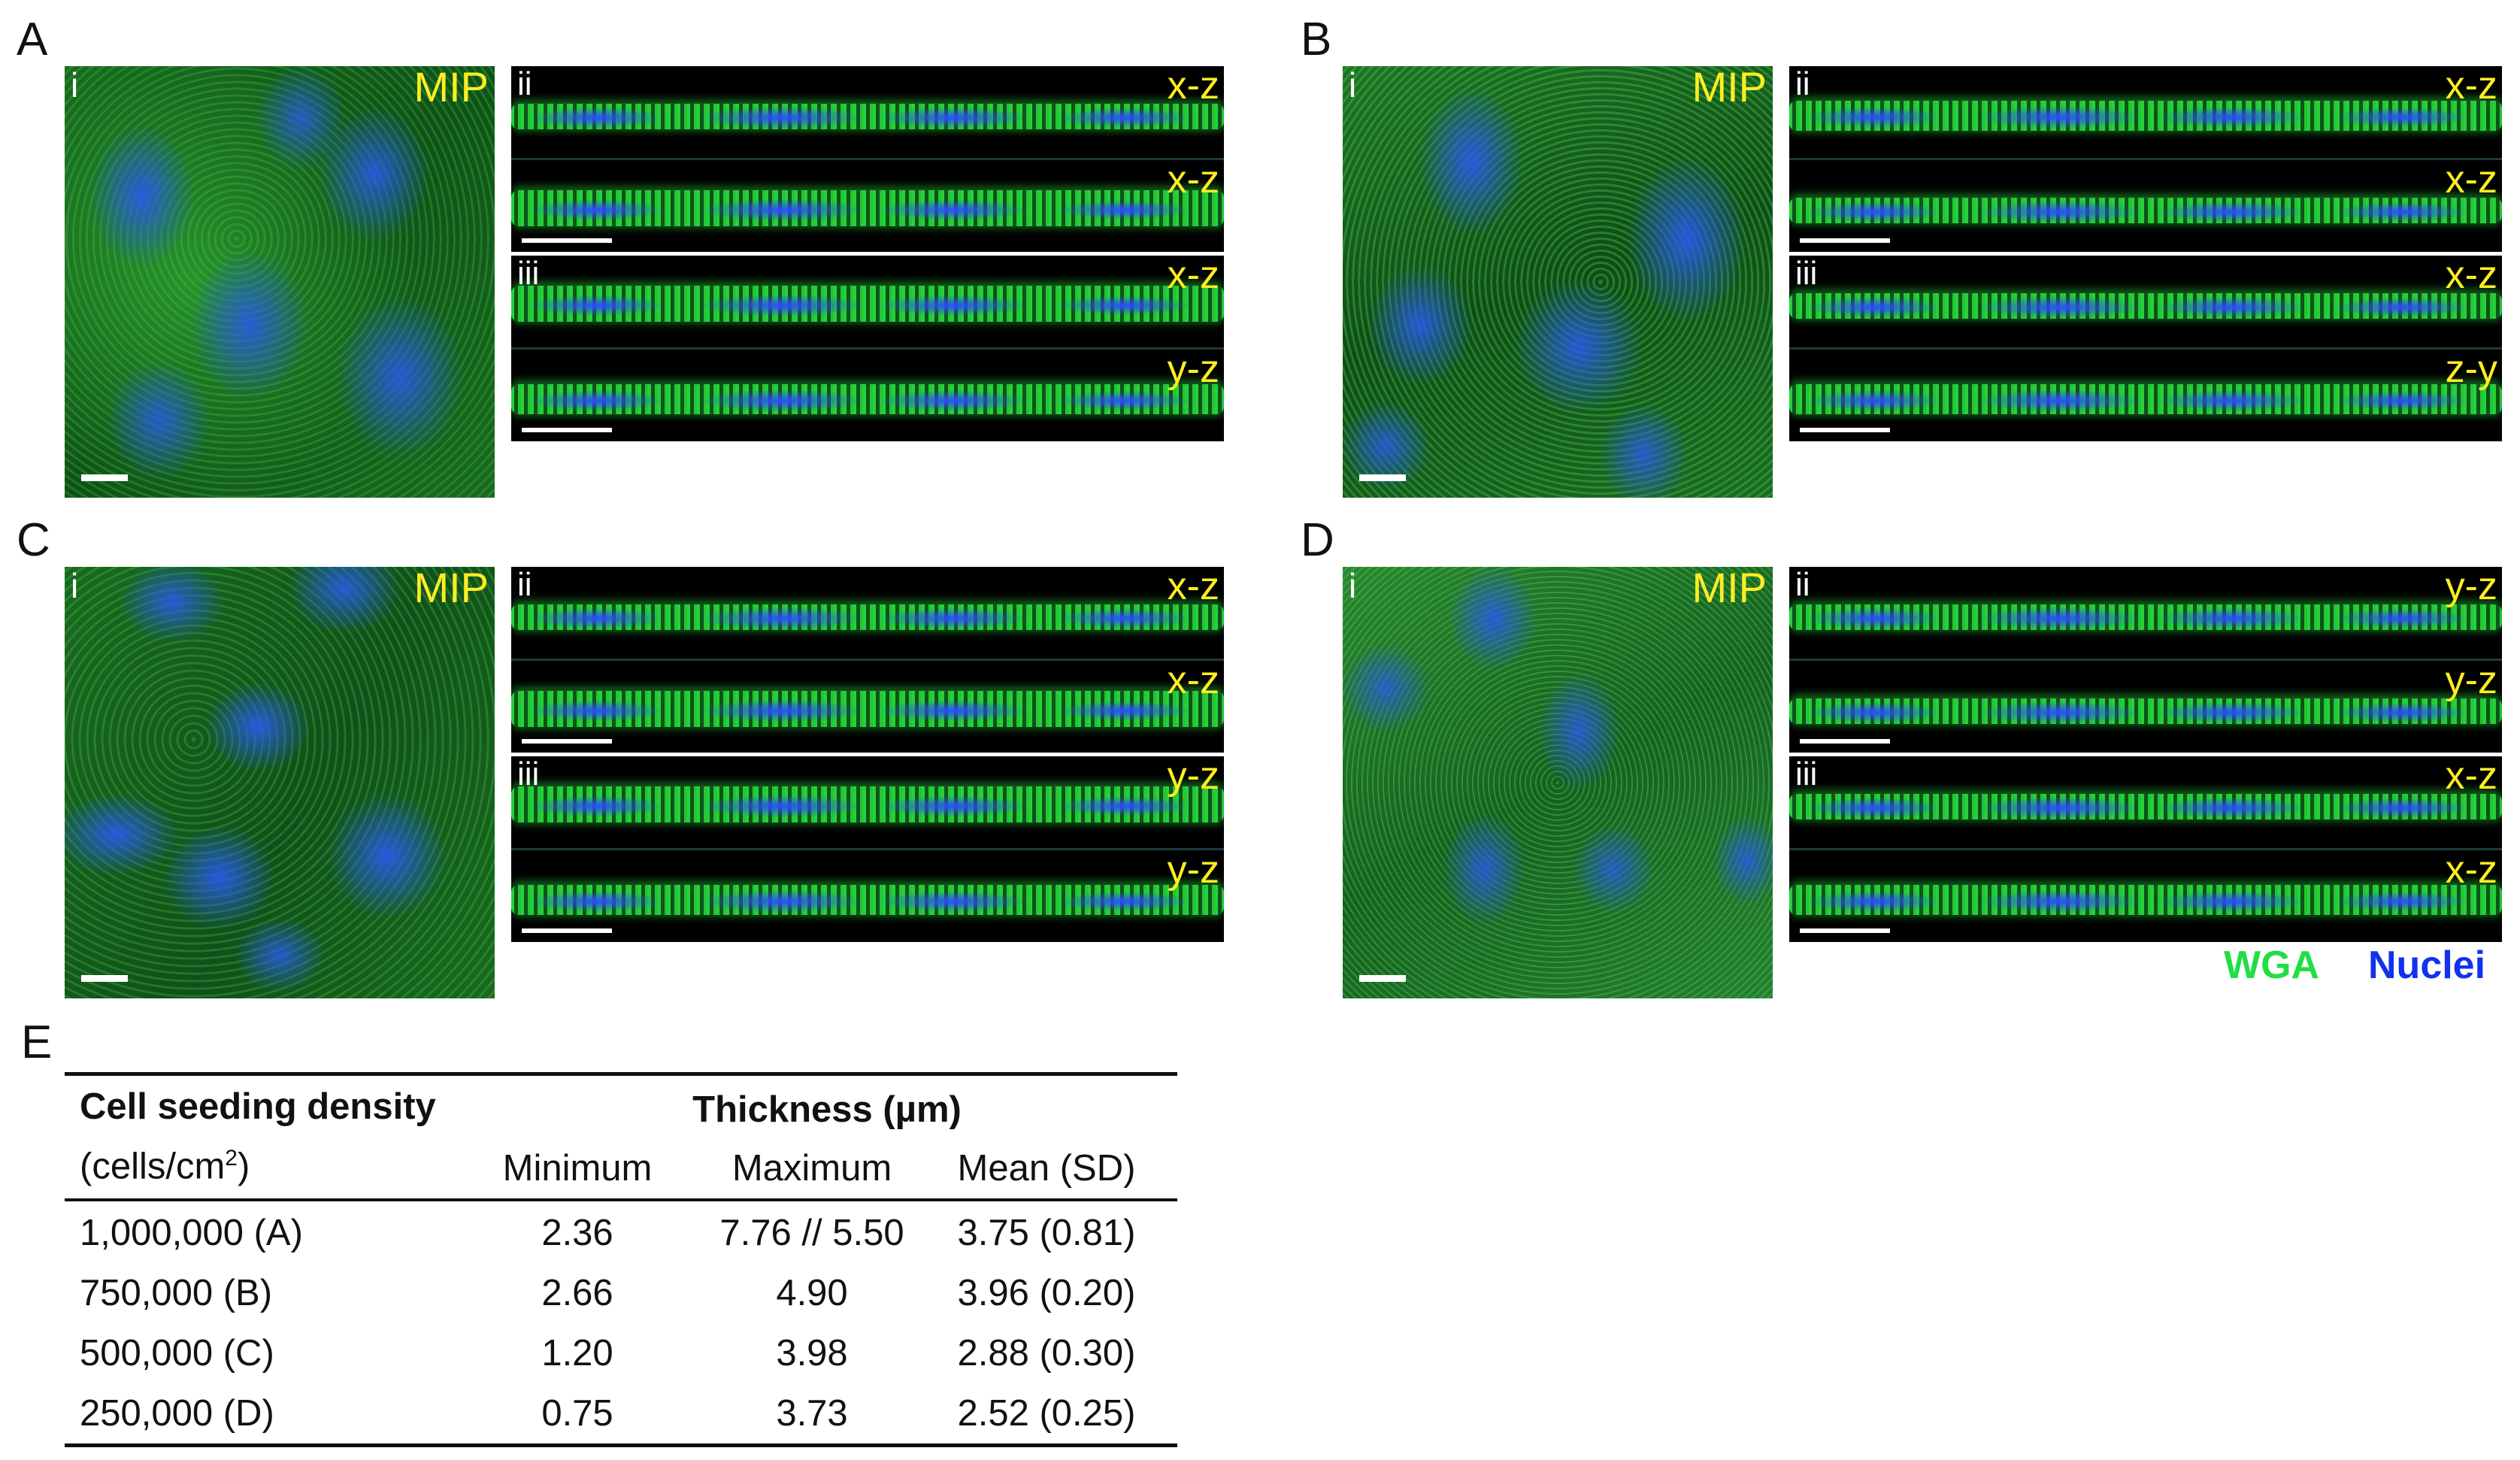  I want to click on panel-a-roman-iii: iii, so click(528, 274).